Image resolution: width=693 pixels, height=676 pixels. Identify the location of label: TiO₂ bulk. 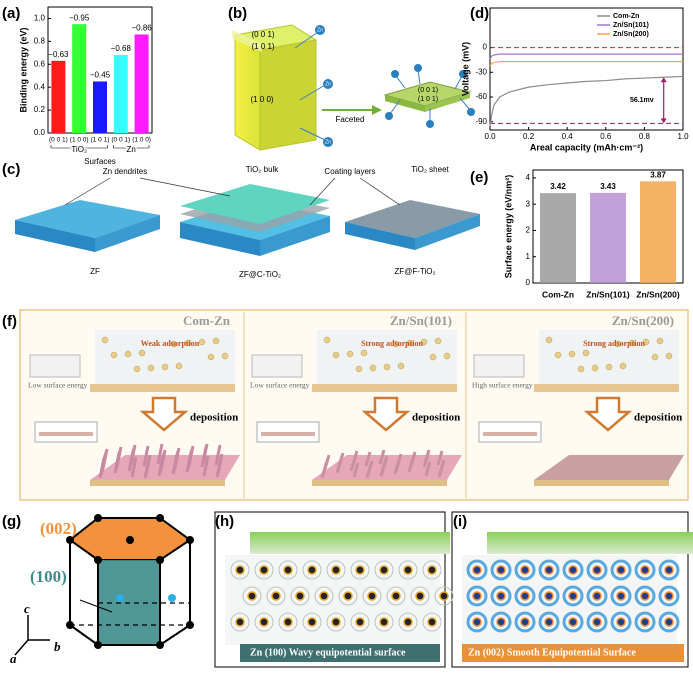
(263, 169).